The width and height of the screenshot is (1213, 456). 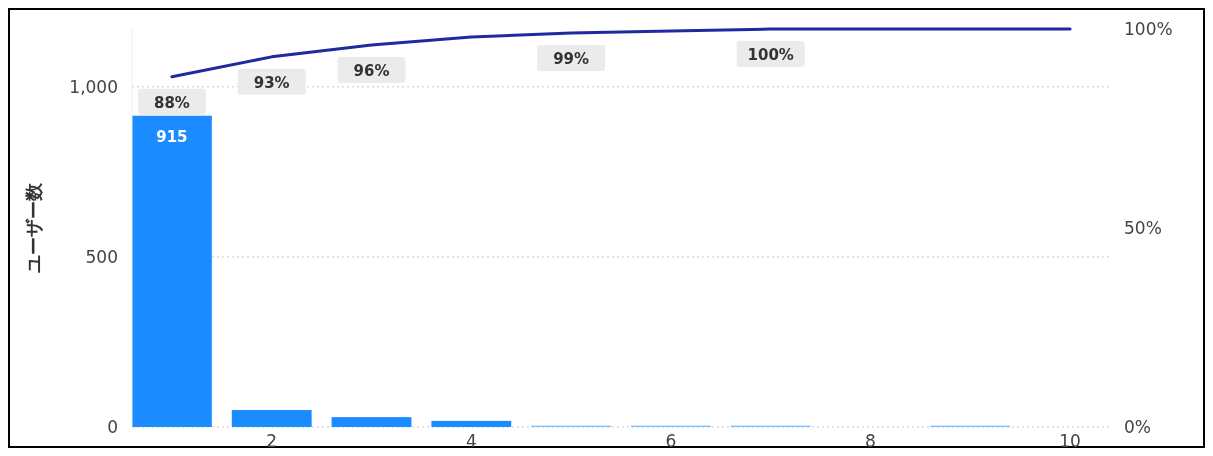 I want to click on data-label: 915, so click(x=172, y=136).